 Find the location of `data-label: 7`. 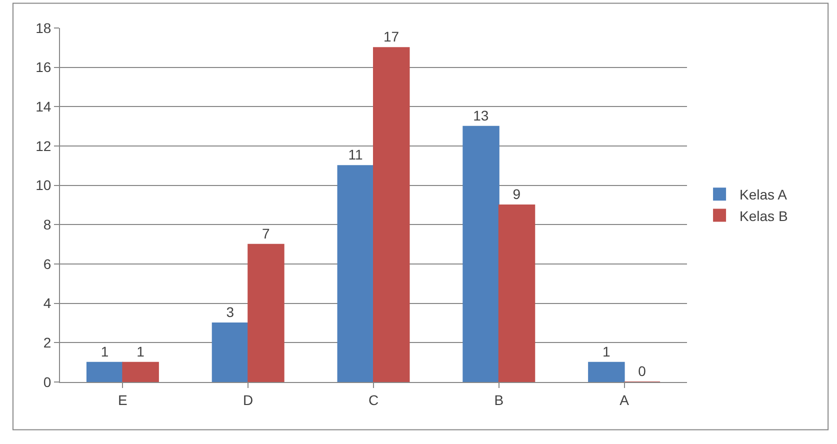

data-label: 7 is located at coordinates (266, 233).